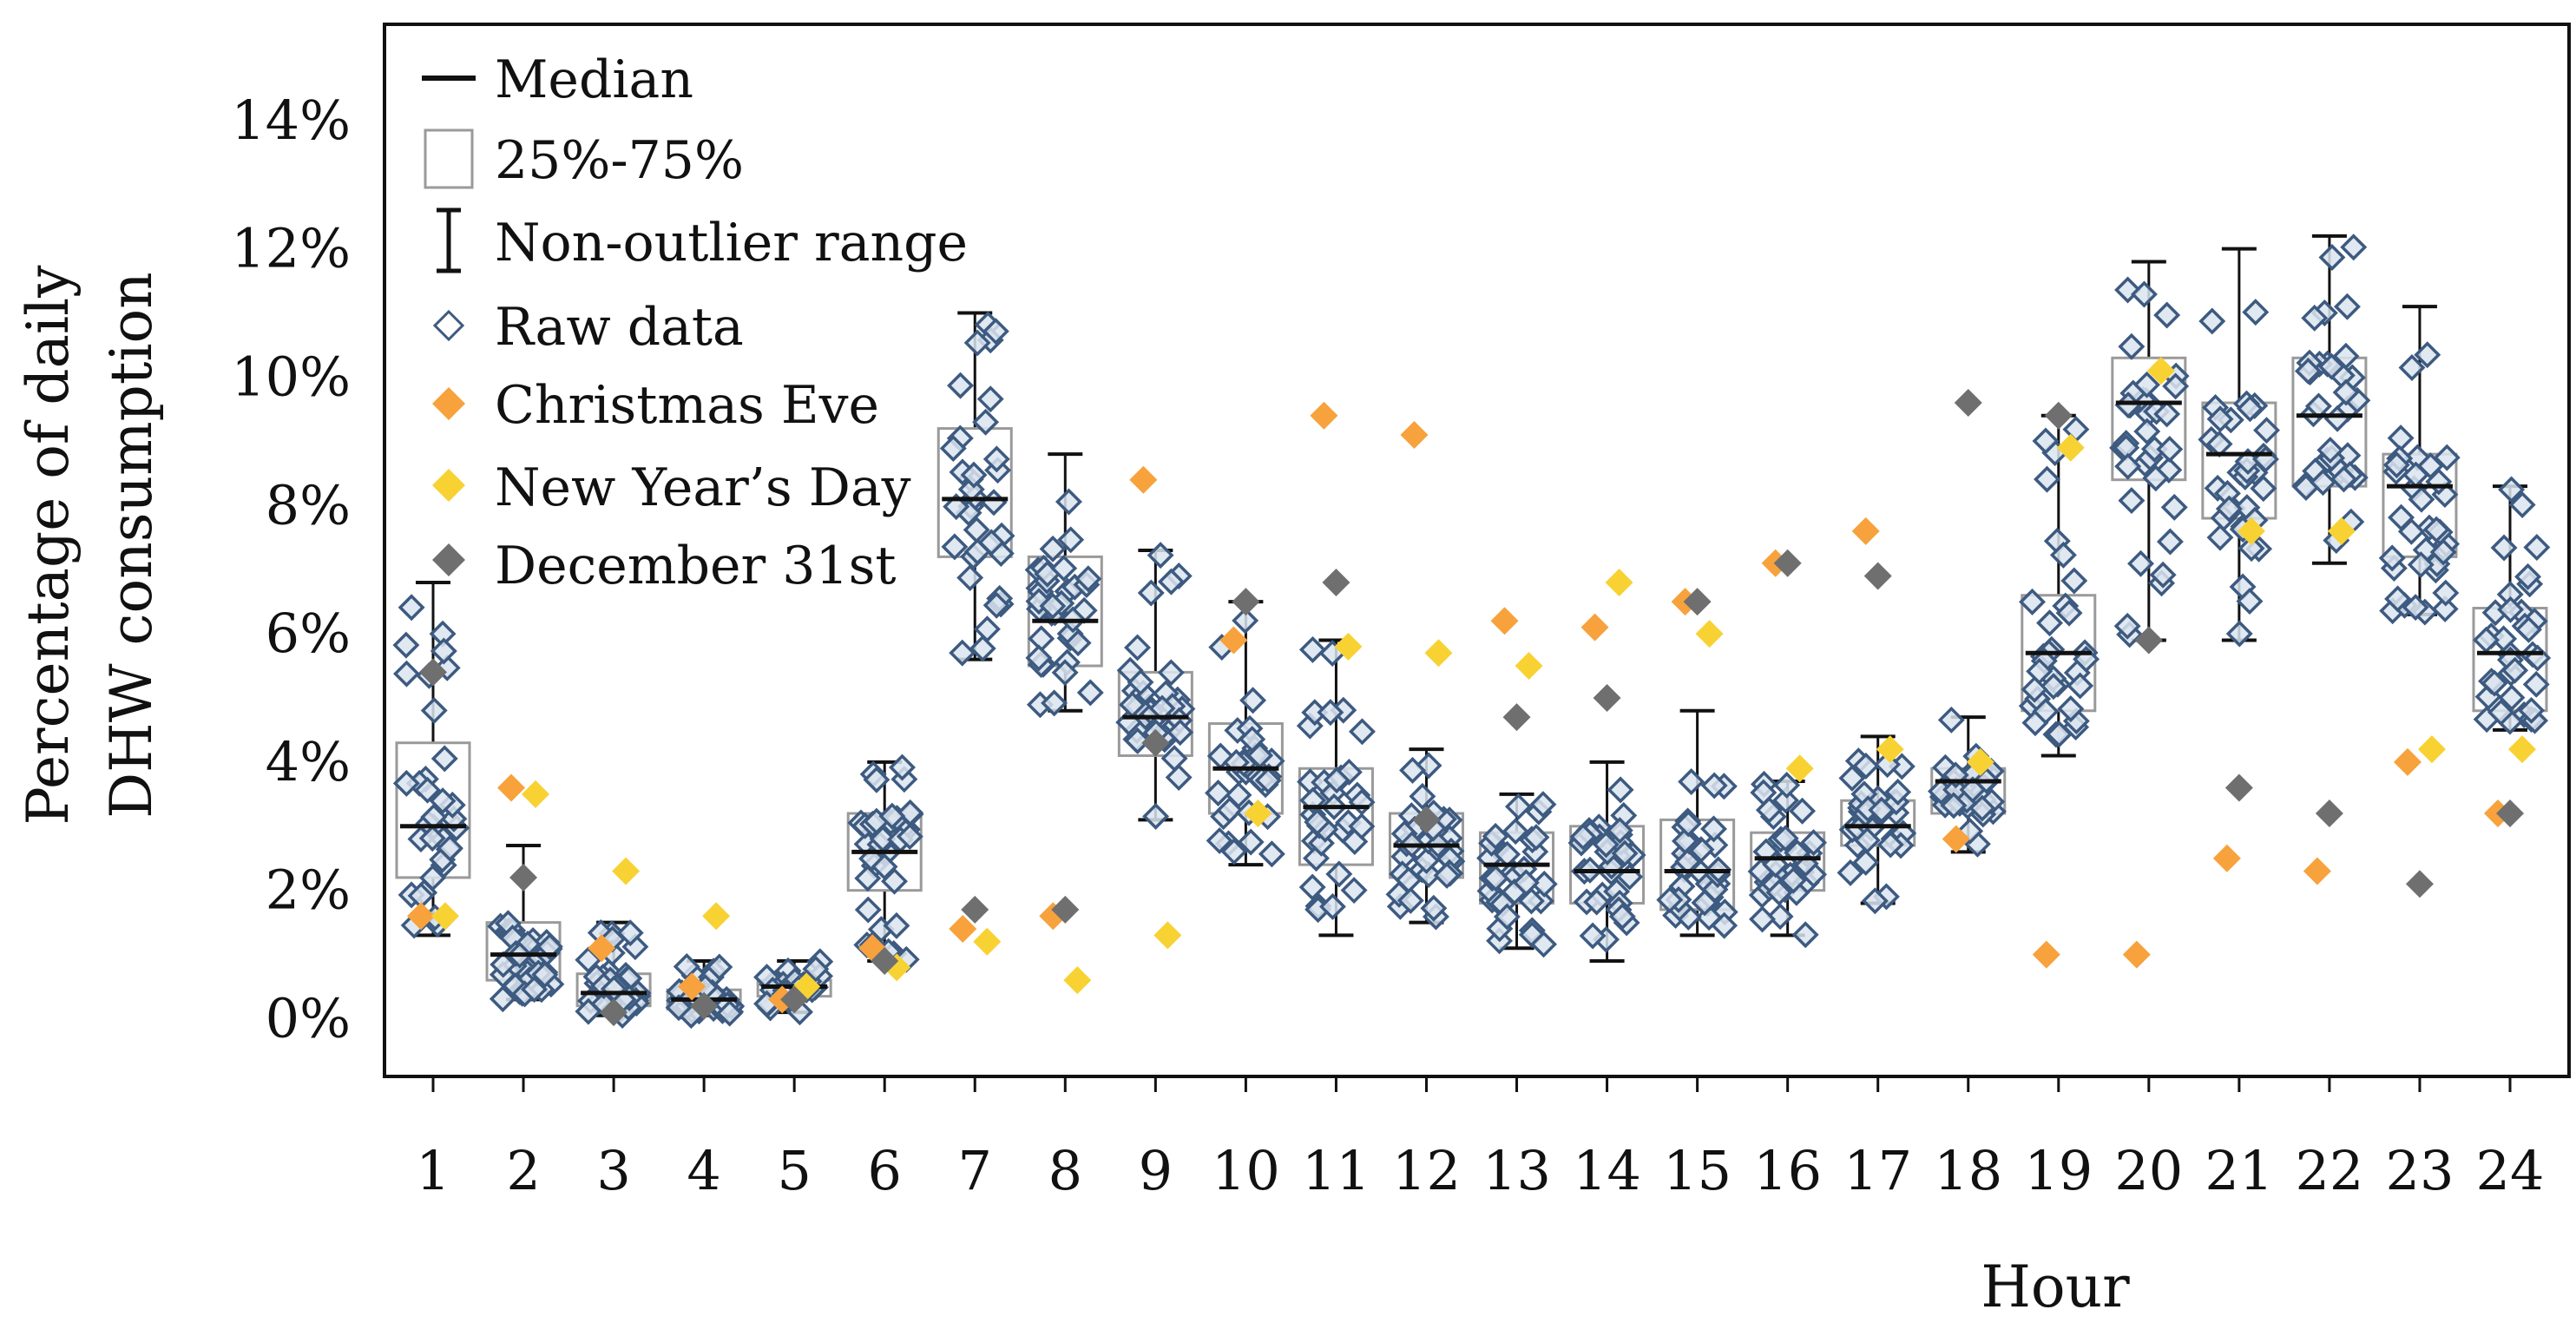 The image size is (2576, 1336). Describe the element at coordinates (1968, 1170) in the screenshot. I see `x-tick-label: 18` at that location.